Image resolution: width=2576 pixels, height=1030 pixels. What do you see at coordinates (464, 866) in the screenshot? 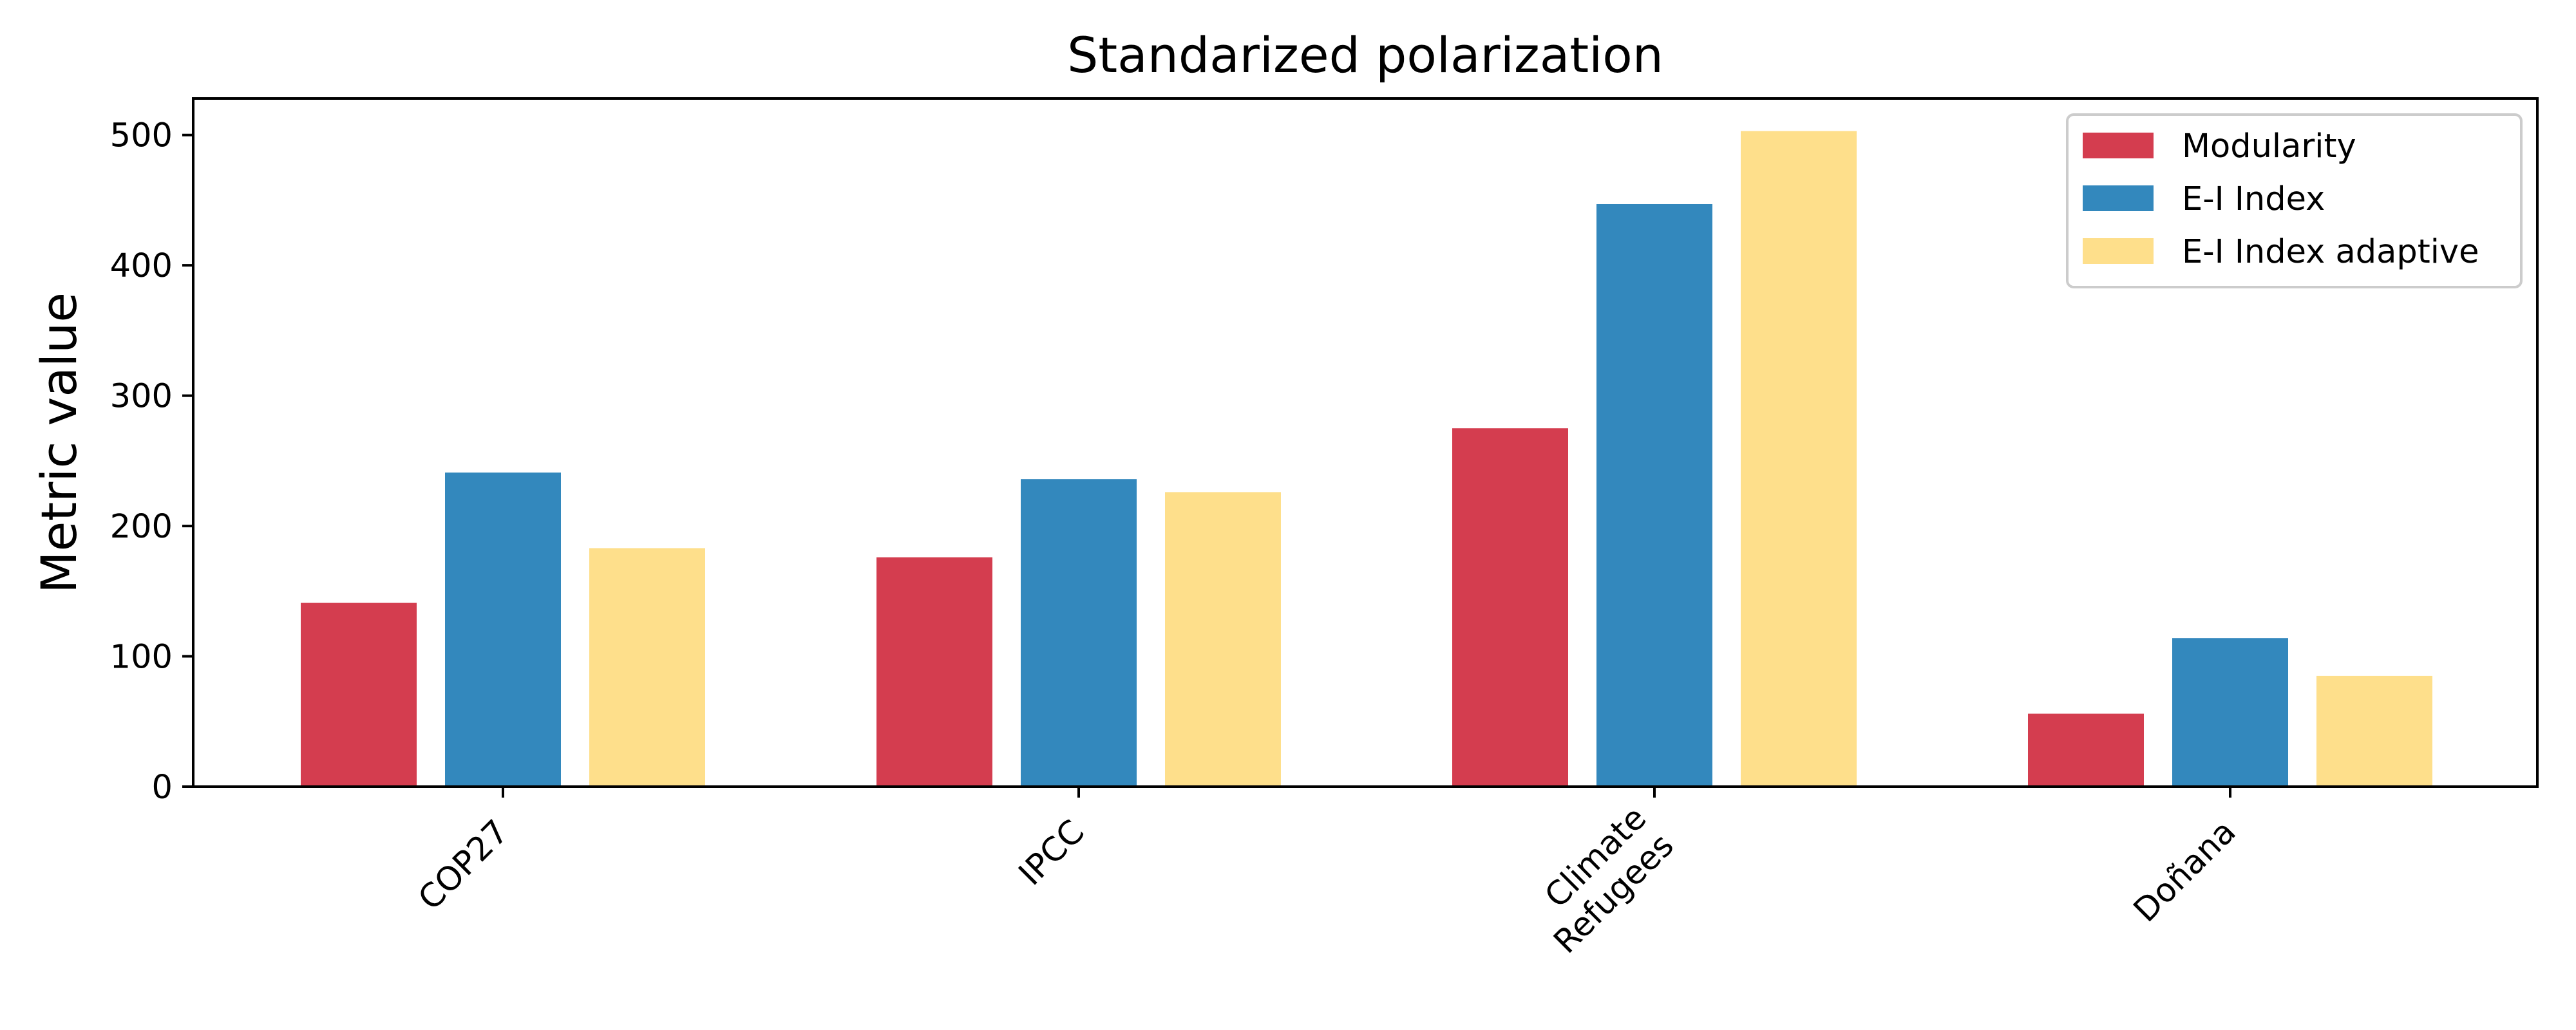
I see `x-tick-label: COP27` at bounding box center [464, 866].